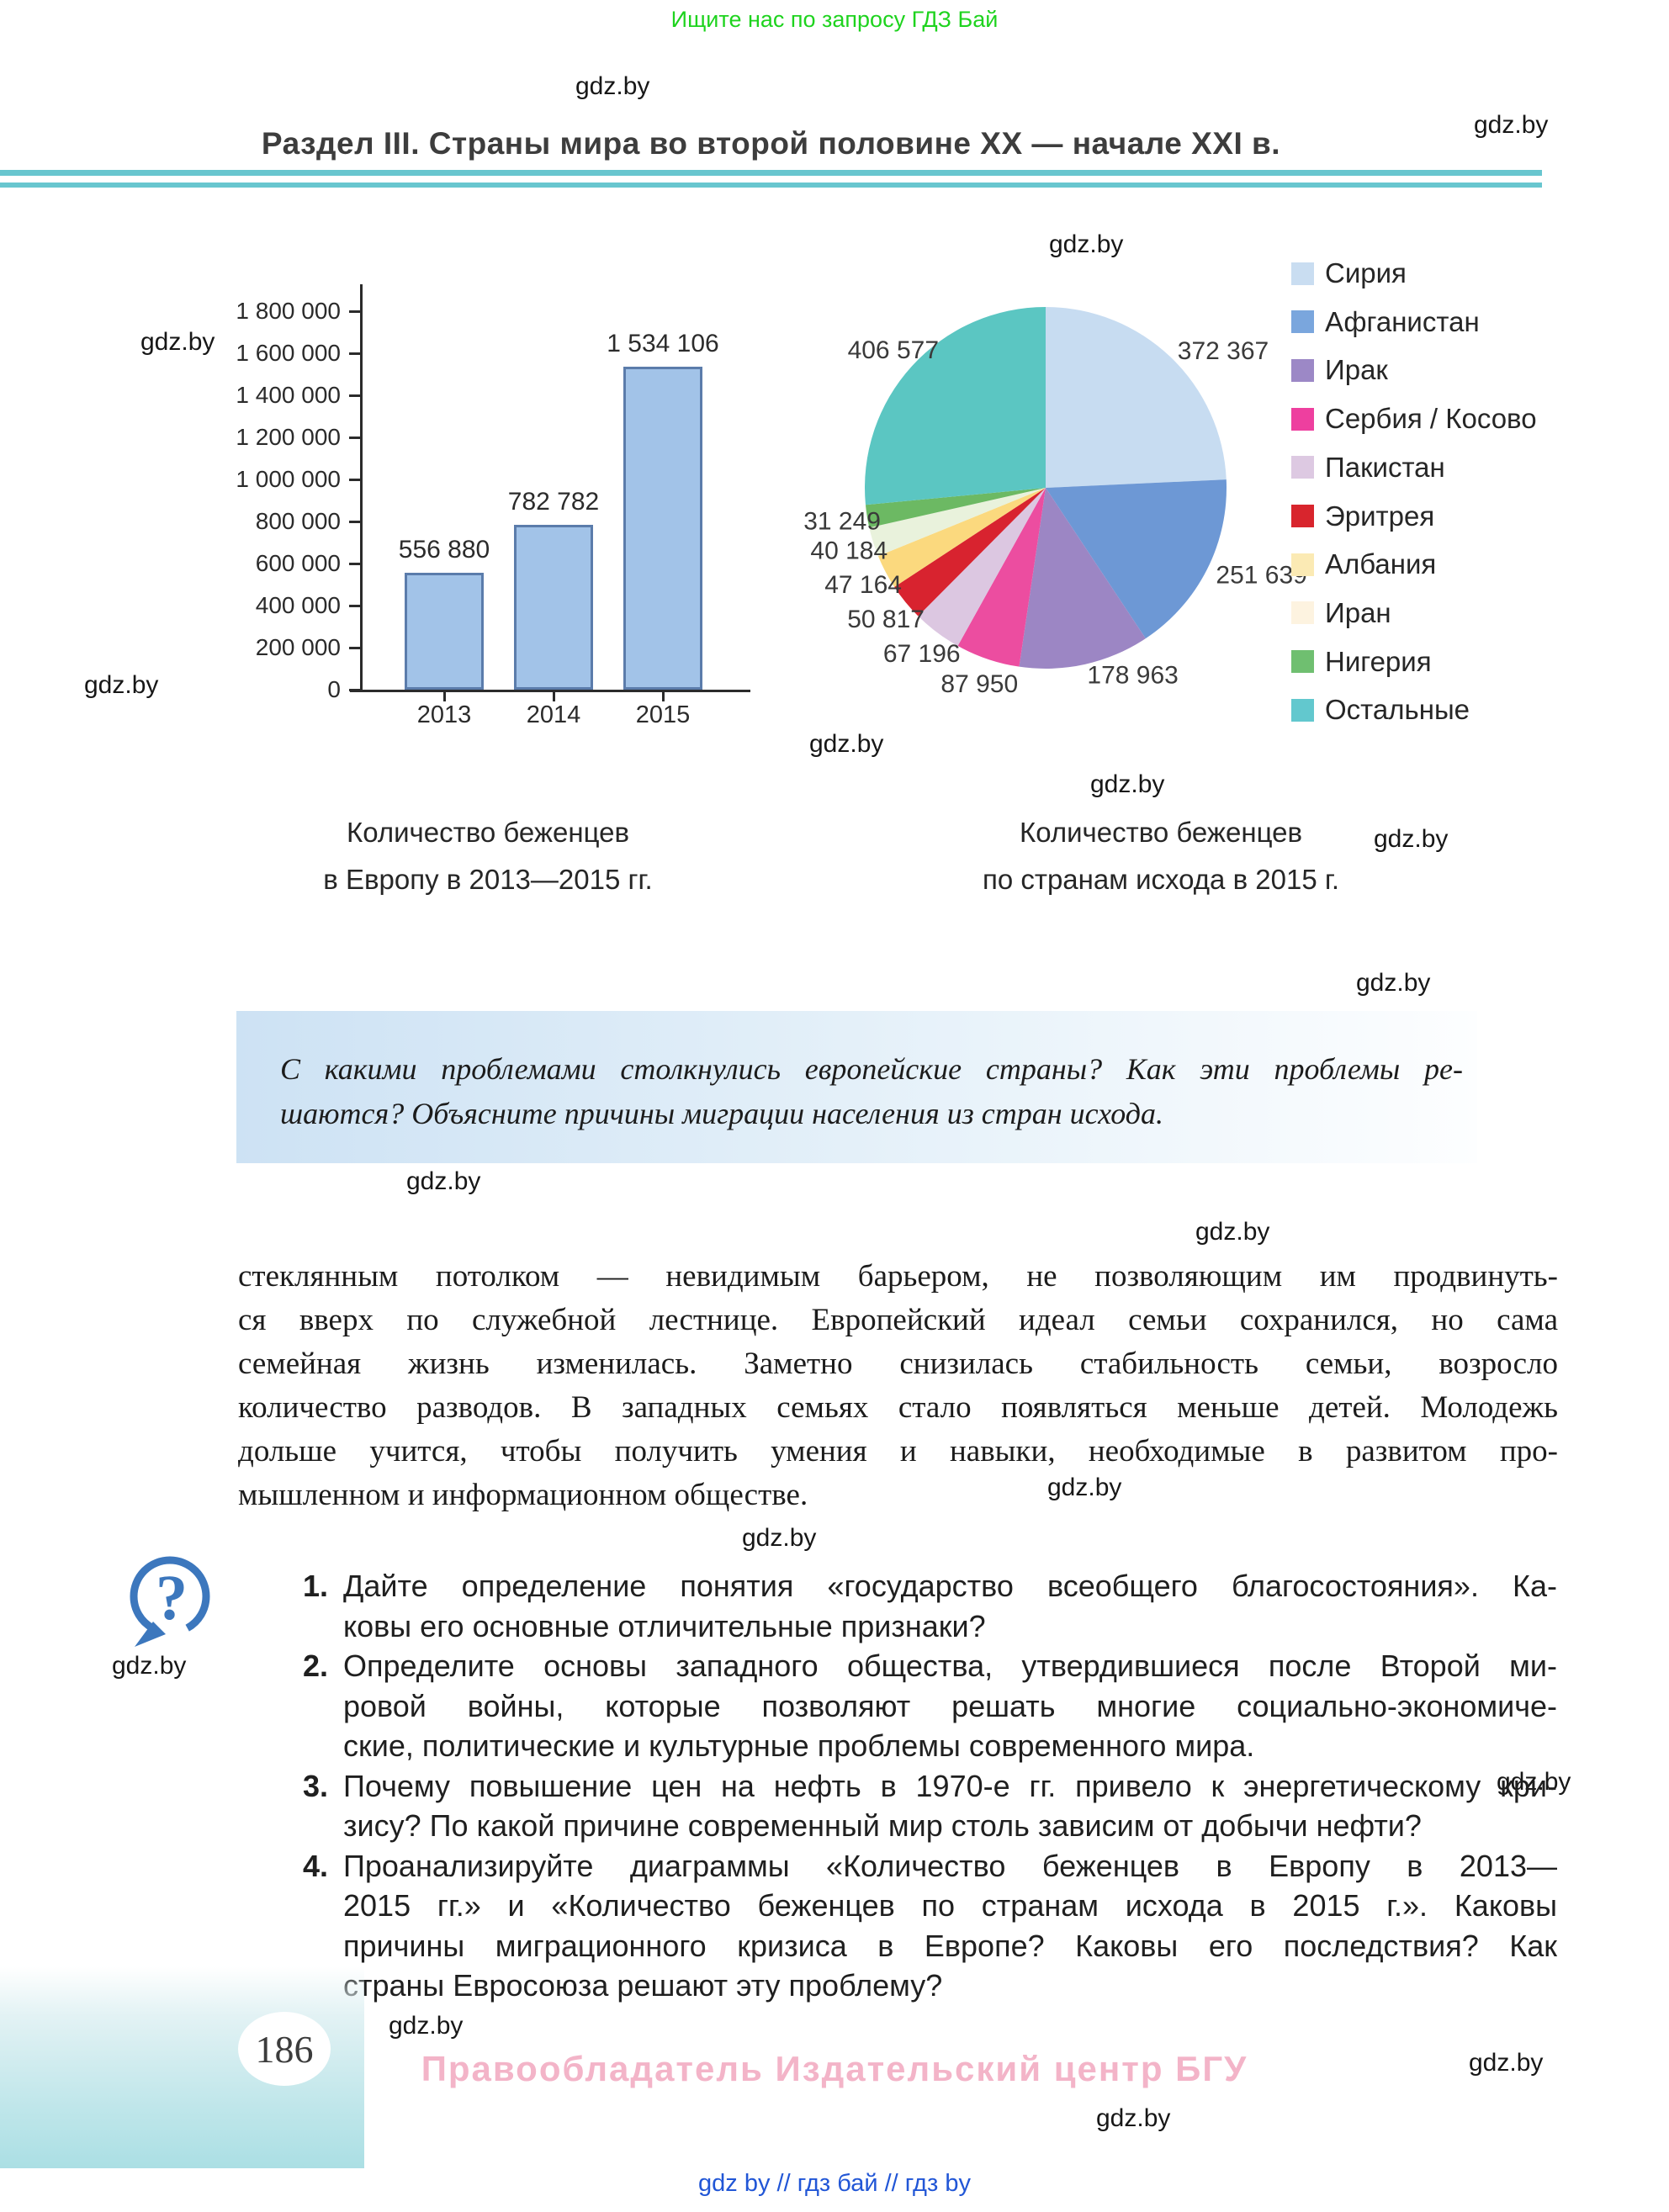 The image size is (1669, 2212). Describe the element at coordinates (553, 502) in the screenshot. I see `bar-value-label: 782 782` at that location.